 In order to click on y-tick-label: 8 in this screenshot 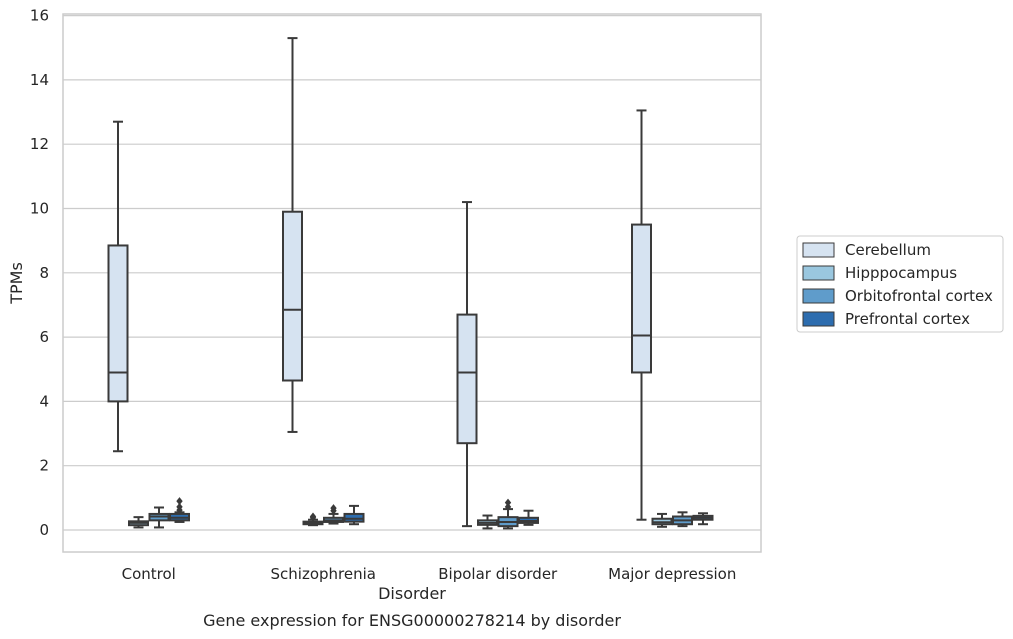, I will do `click(44, 273)`.